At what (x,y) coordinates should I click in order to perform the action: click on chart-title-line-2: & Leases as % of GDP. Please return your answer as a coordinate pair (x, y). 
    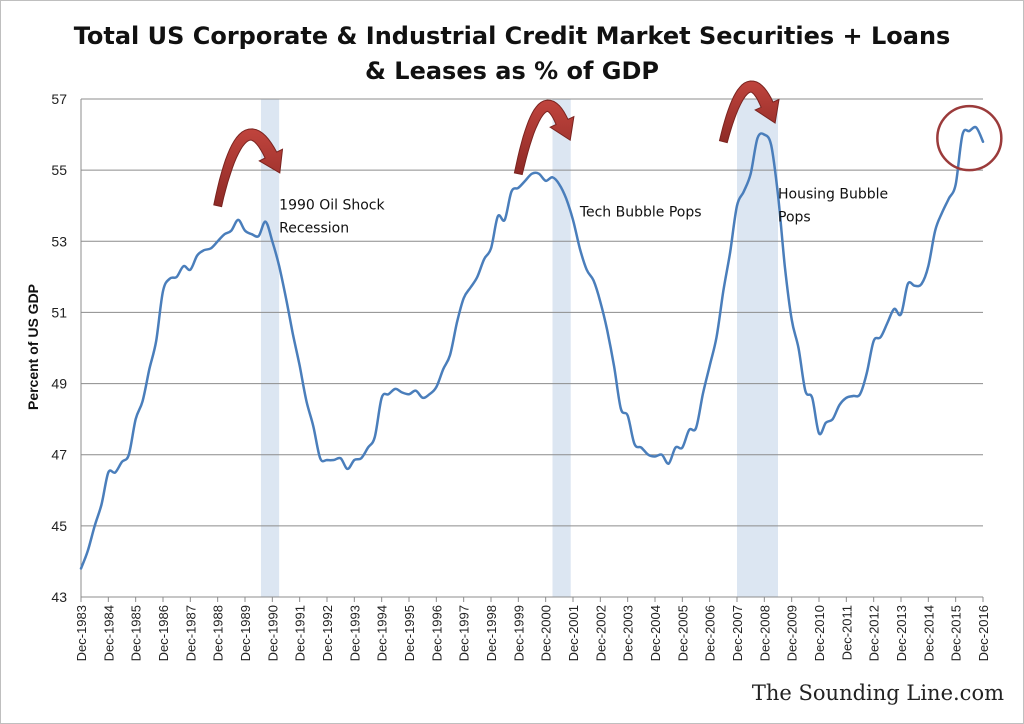
    Looking at the image, I should click on (512, 71).